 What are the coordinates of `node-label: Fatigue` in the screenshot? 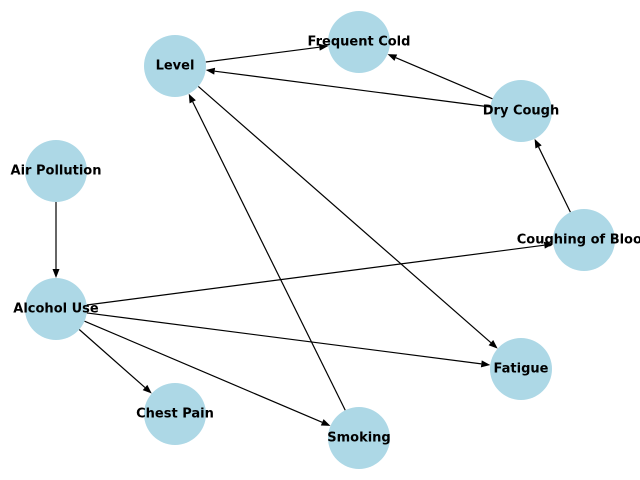 It's located at (521, 369).